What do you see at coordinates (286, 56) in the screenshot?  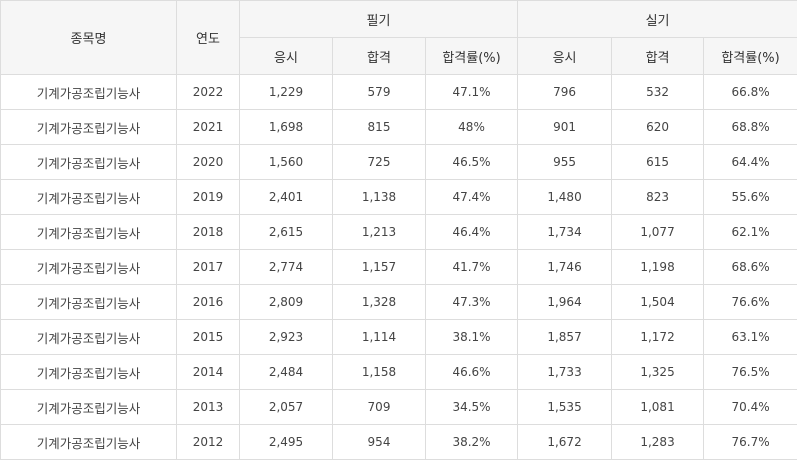 I see `header-written-applicants: 응시` at bounding box center [286, 56].